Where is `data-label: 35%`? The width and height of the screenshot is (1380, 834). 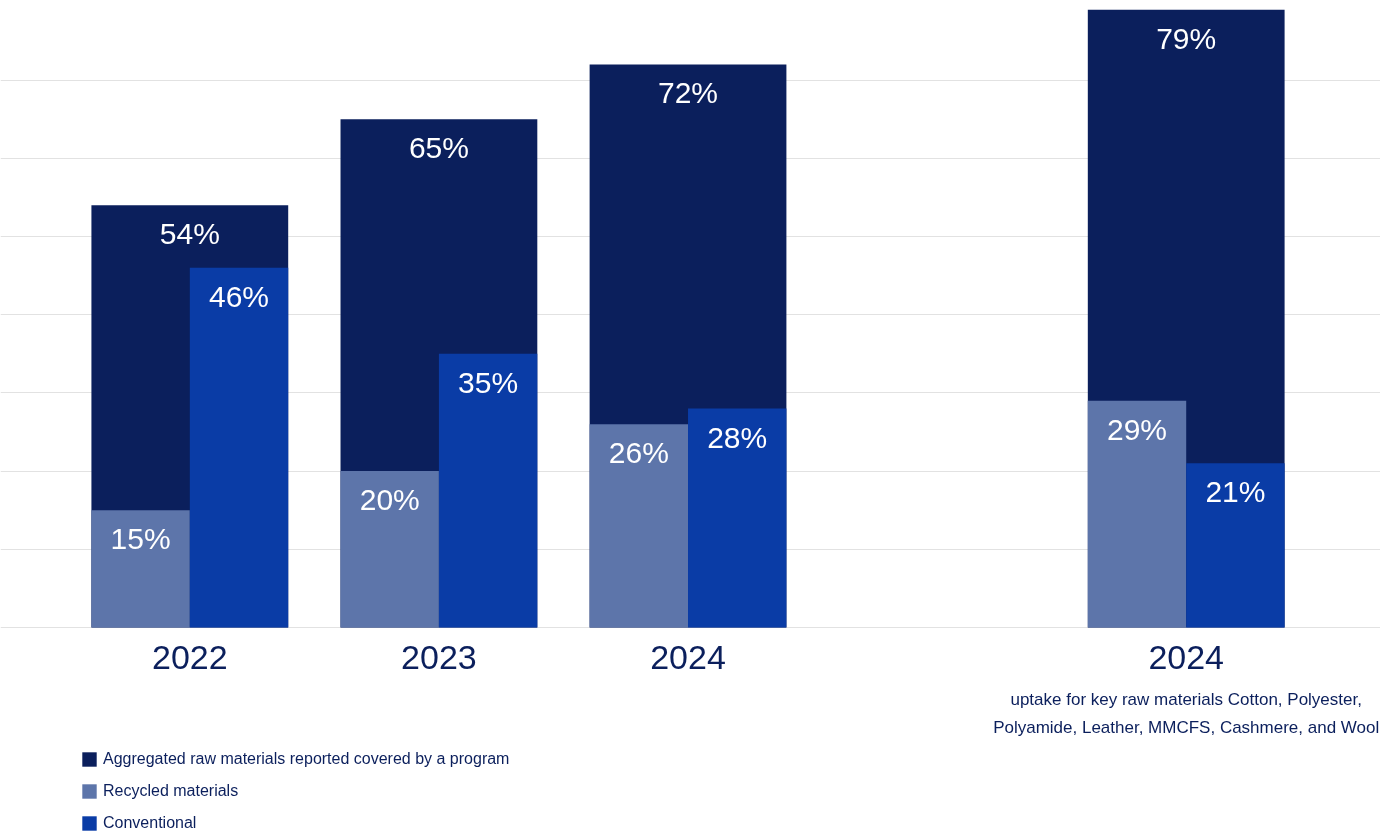 data-label: 35% is located at coordinates (488, 382).